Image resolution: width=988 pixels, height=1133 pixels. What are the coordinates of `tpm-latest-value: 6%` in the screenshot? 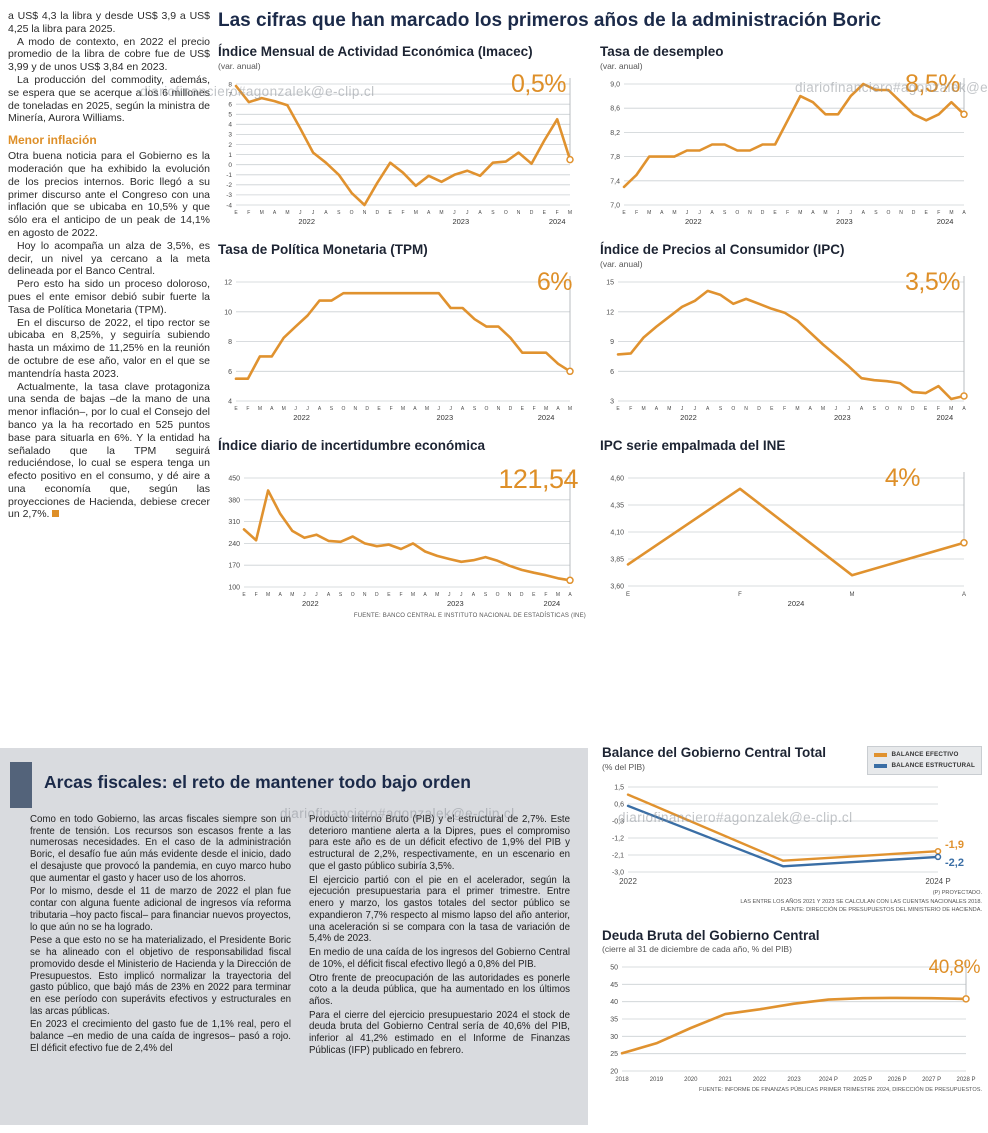 It's located at (554, 281).